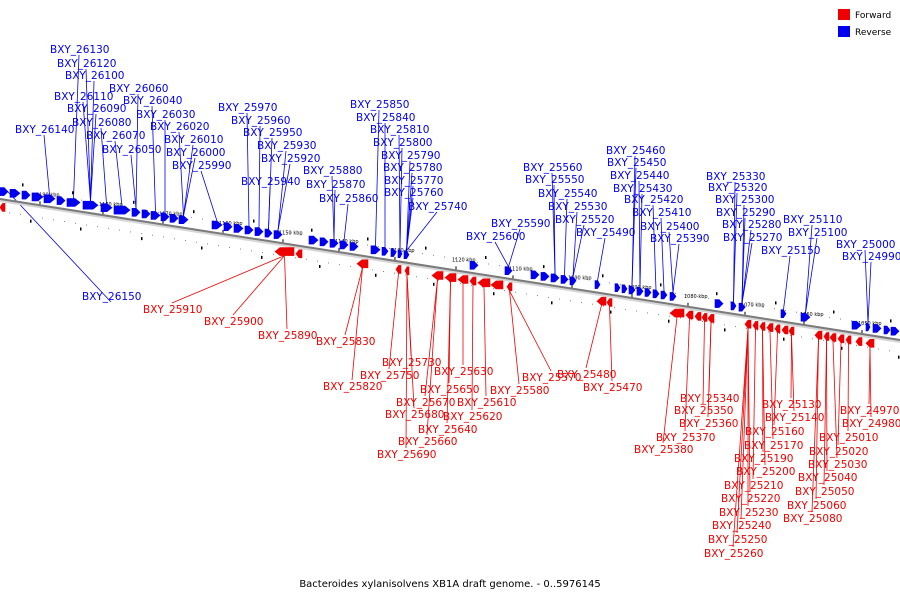  What do you see at coordinates (172, 310) in the screenshot?
I see `forward-gene-label: BXY_25910` at bounding box center [172, 310].